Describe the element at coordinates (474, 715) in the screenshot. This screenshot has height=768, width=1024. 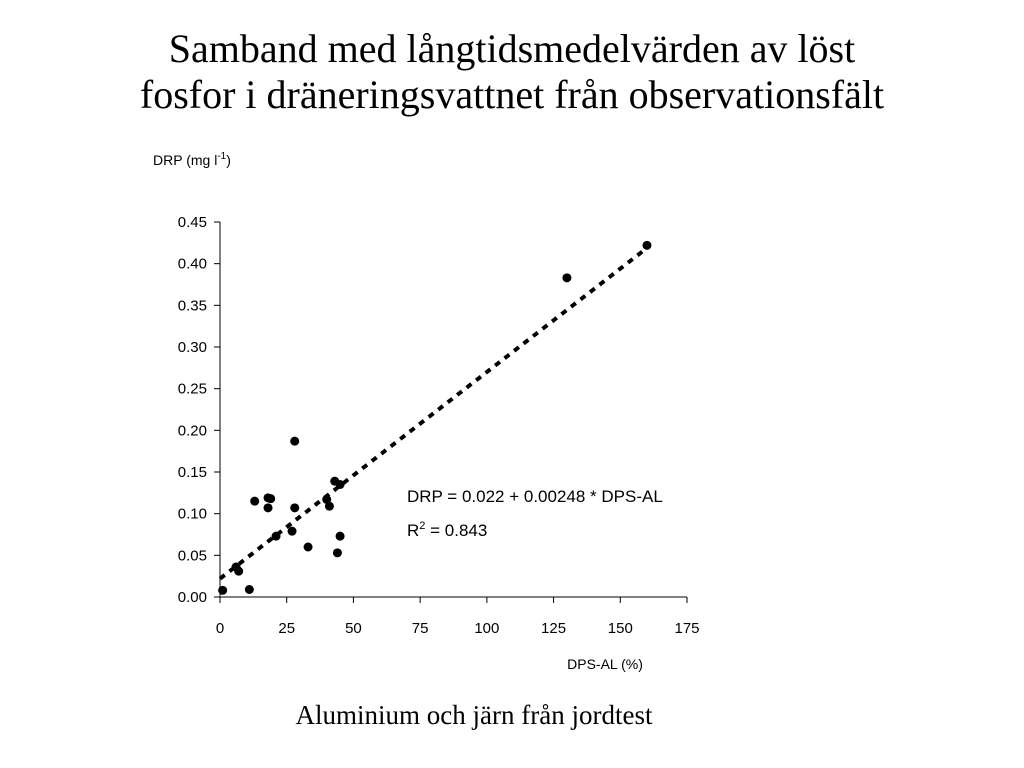
I see `caption: Aluminium och järn från jordtest` at that location.